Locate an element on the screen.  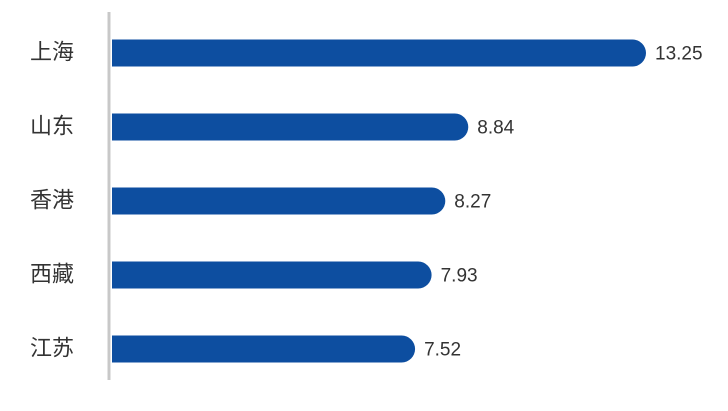
category-label: 山东 is located at coordinates (52, 127).